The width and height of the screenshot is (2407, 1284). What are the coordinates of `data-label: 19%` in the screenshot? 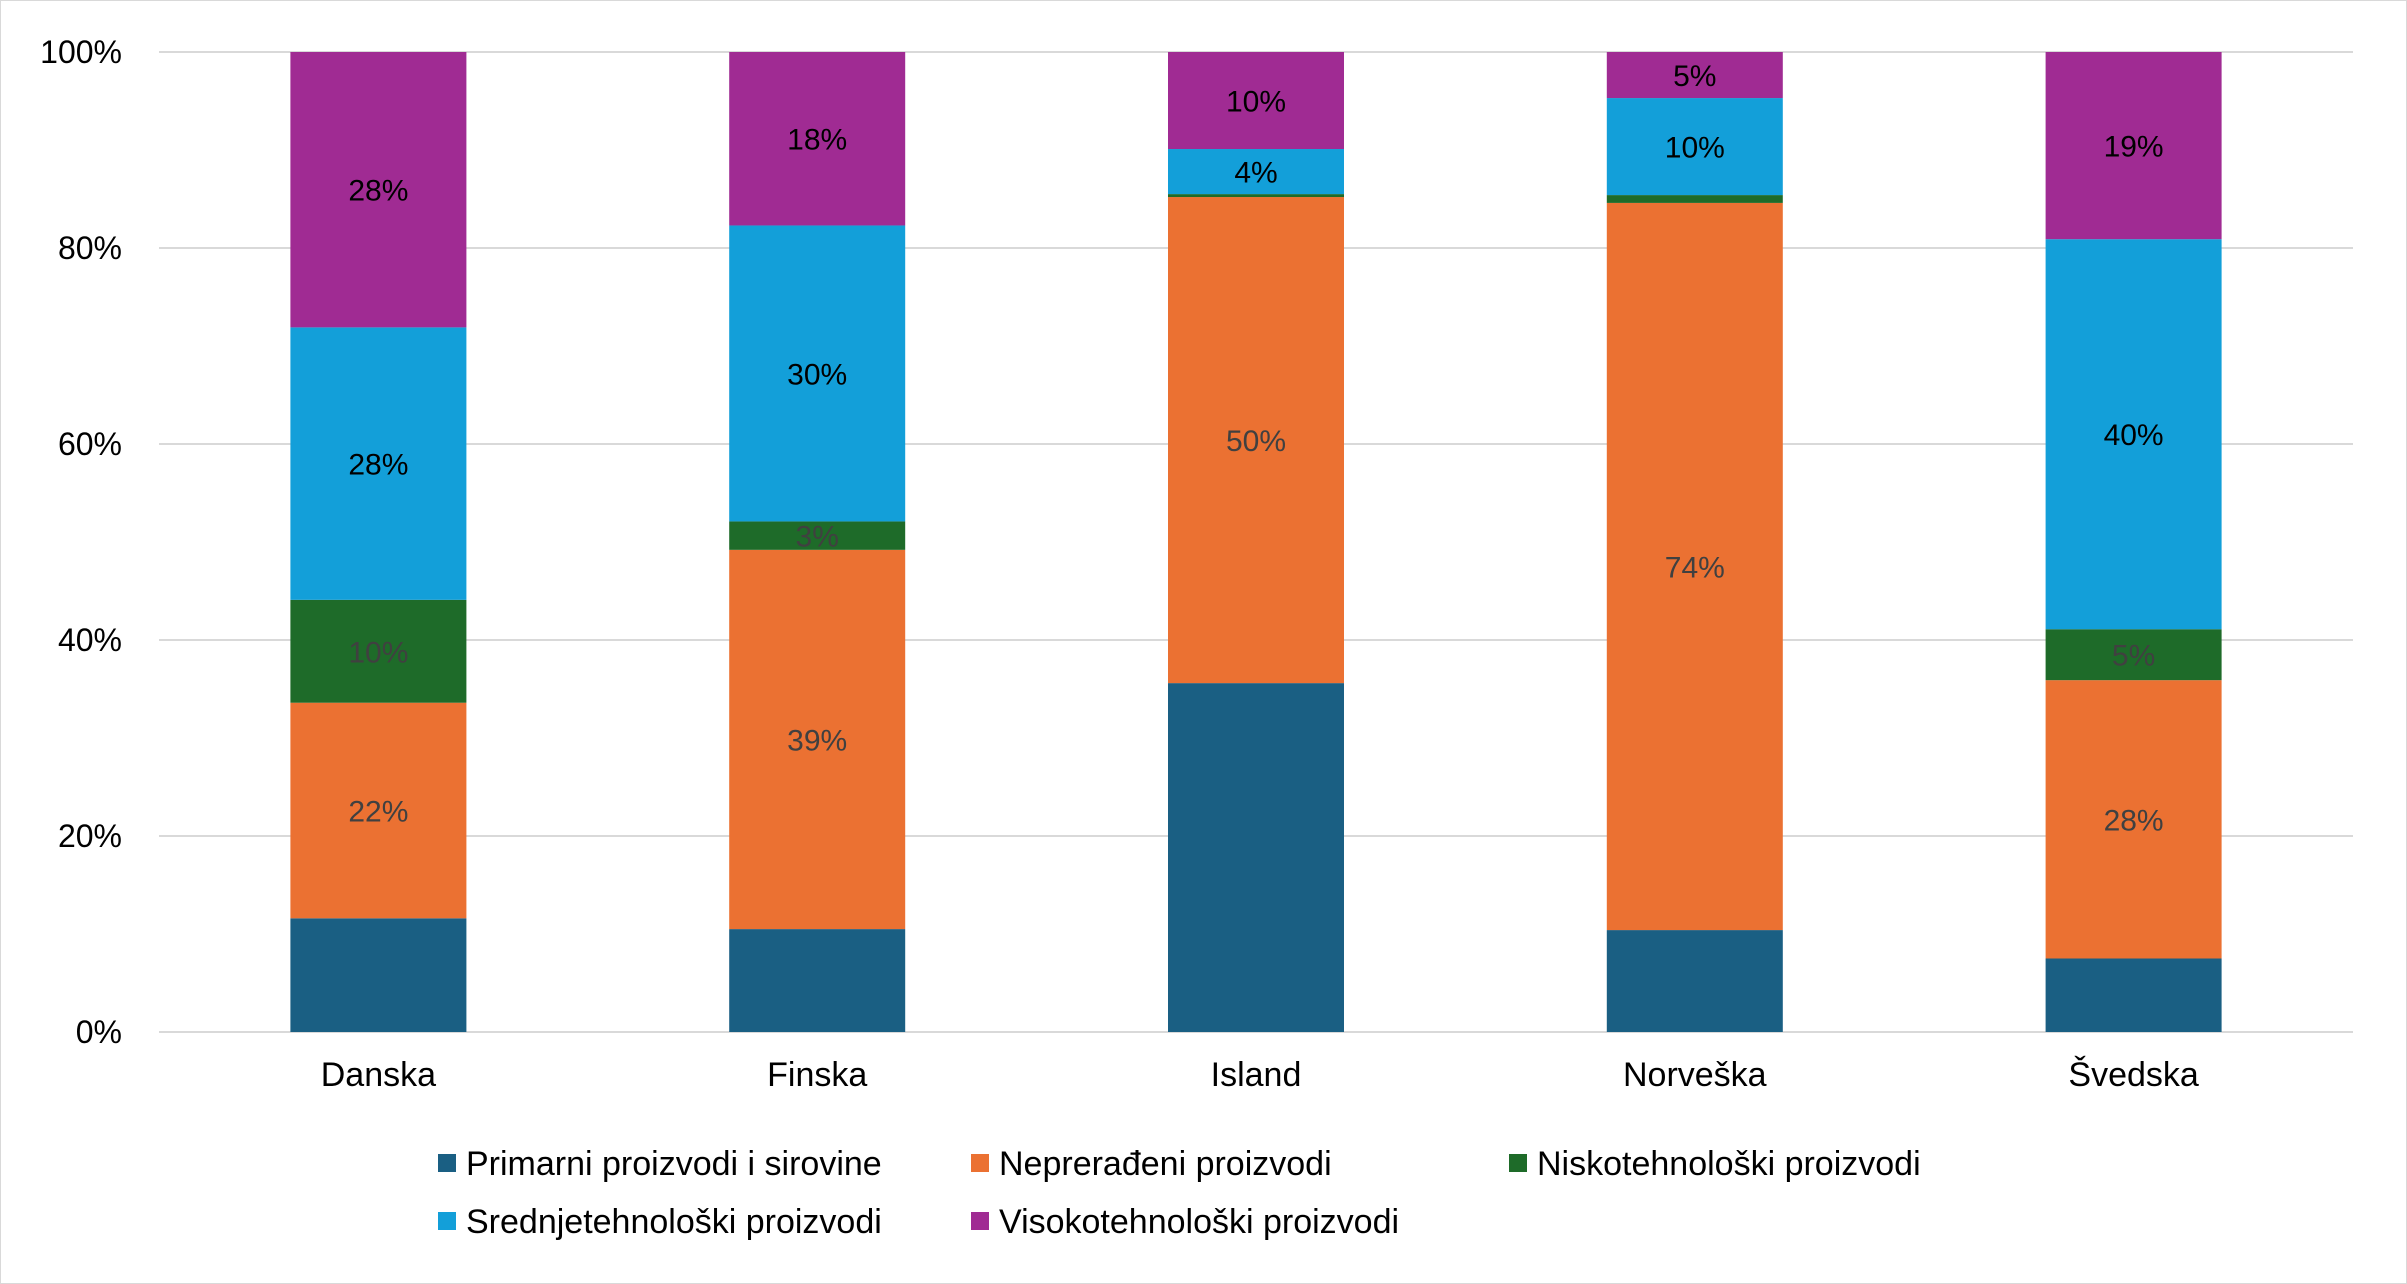 It's located at (2134, 147).